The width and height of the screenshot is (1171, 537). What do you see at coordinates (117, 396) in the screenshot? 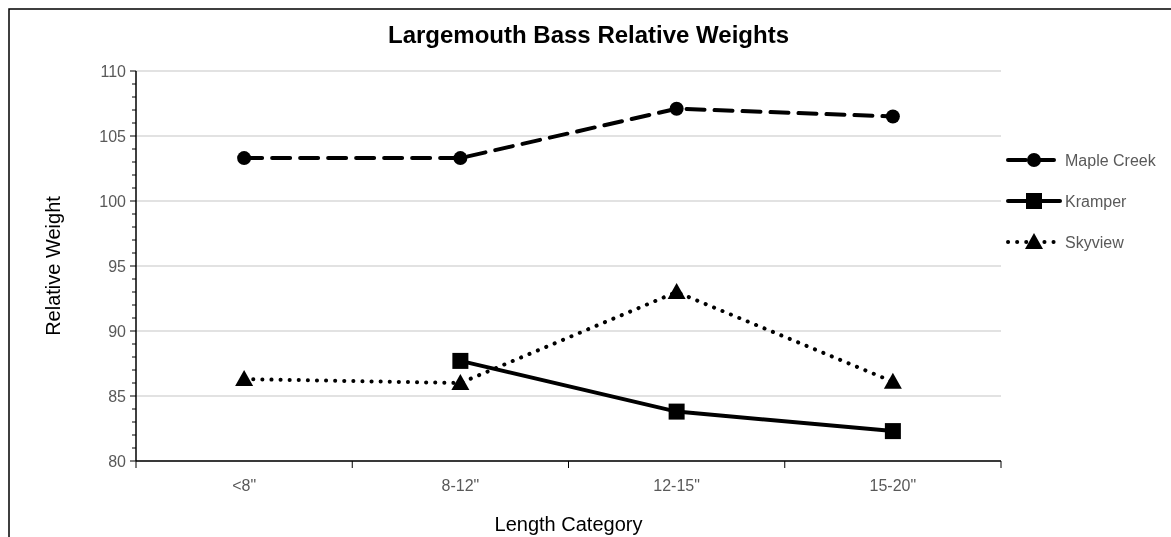
I see `y-tick-label: 85` at bounding box center [117, 396].